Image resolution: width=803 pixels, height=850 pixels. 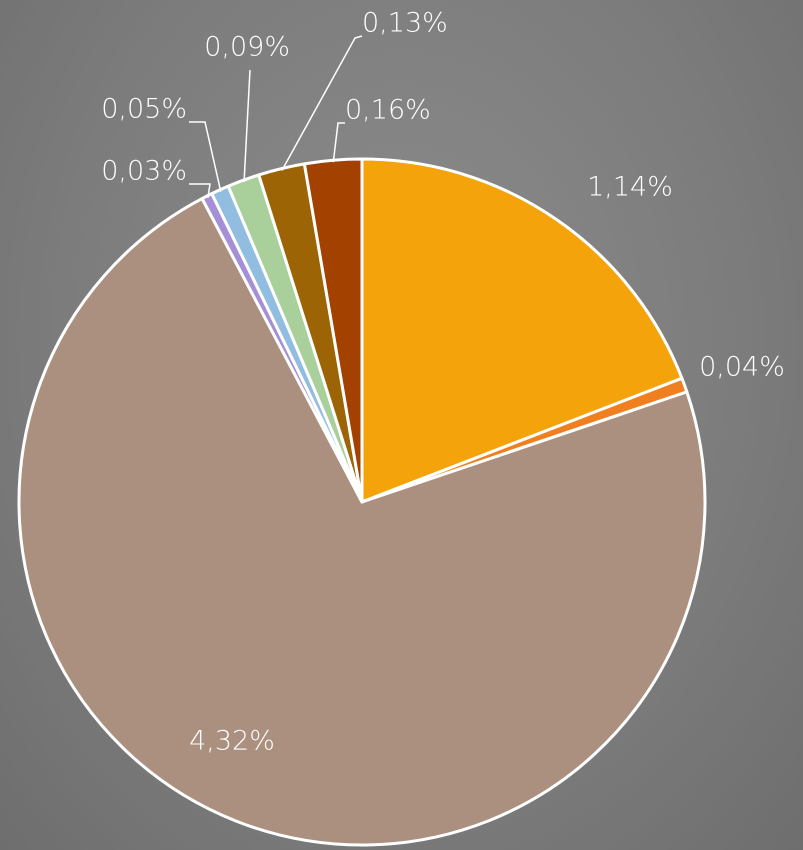 I want to click on data-label: 0,04%, so click(x=742, y=367).